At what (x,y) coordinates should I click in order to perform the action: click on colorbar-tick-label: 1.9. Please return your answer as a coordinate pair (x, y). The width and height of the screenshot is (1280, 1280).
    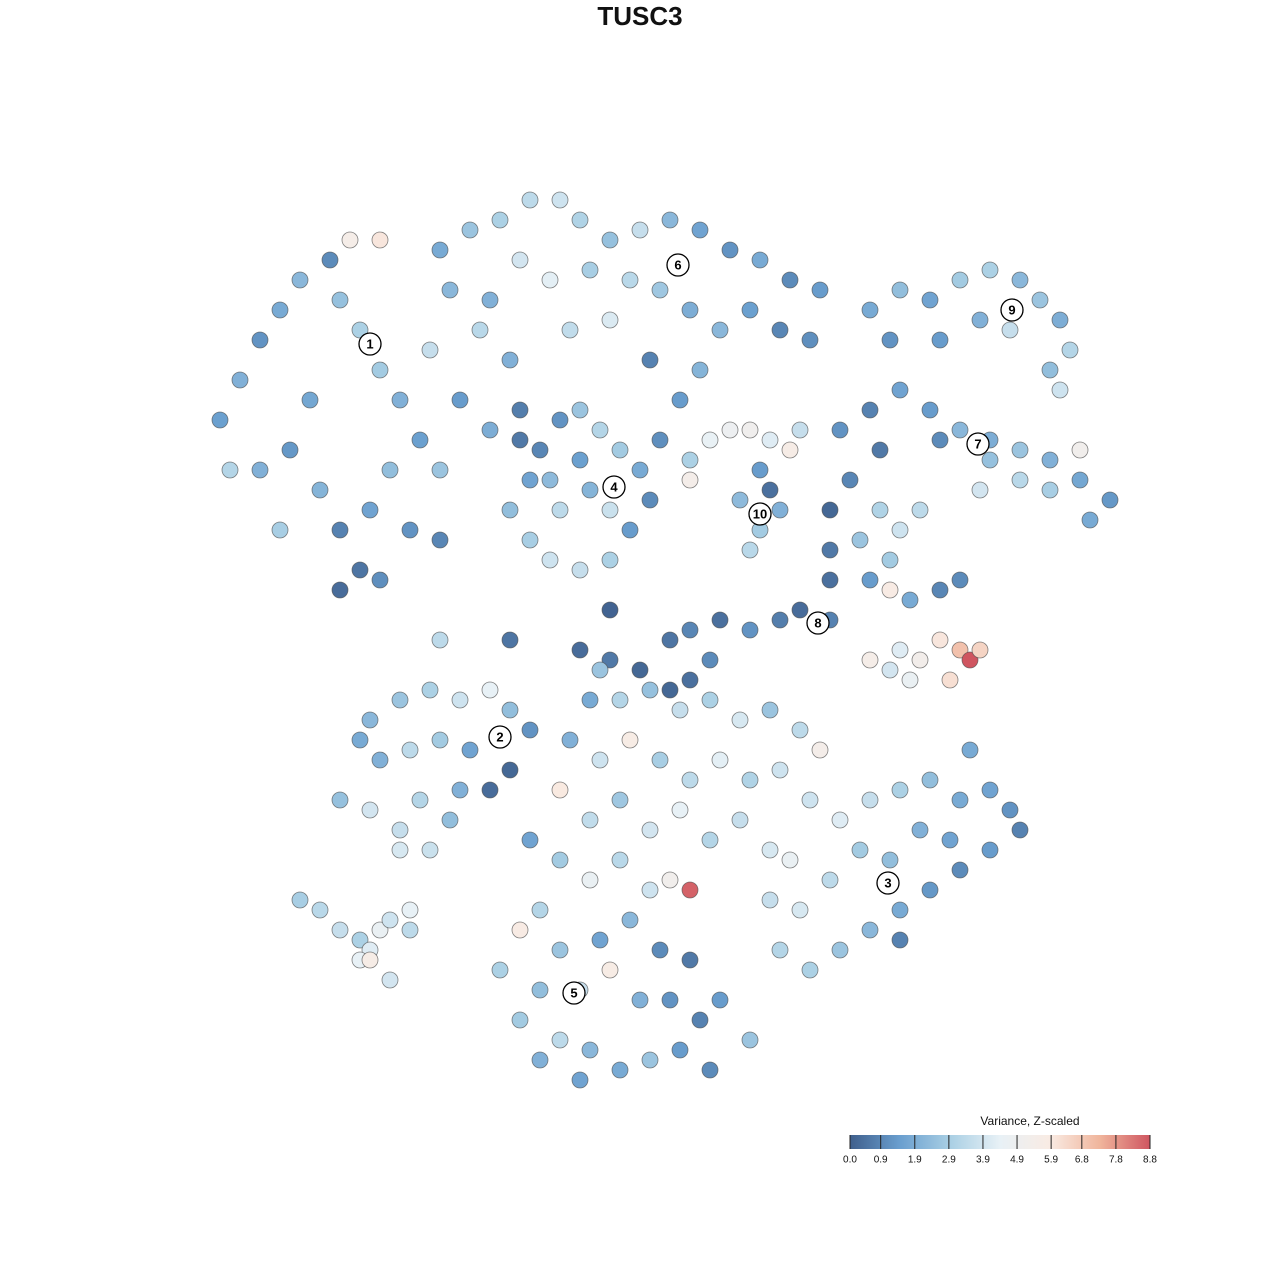
    Looking at the image, I should click on (915, 1160).